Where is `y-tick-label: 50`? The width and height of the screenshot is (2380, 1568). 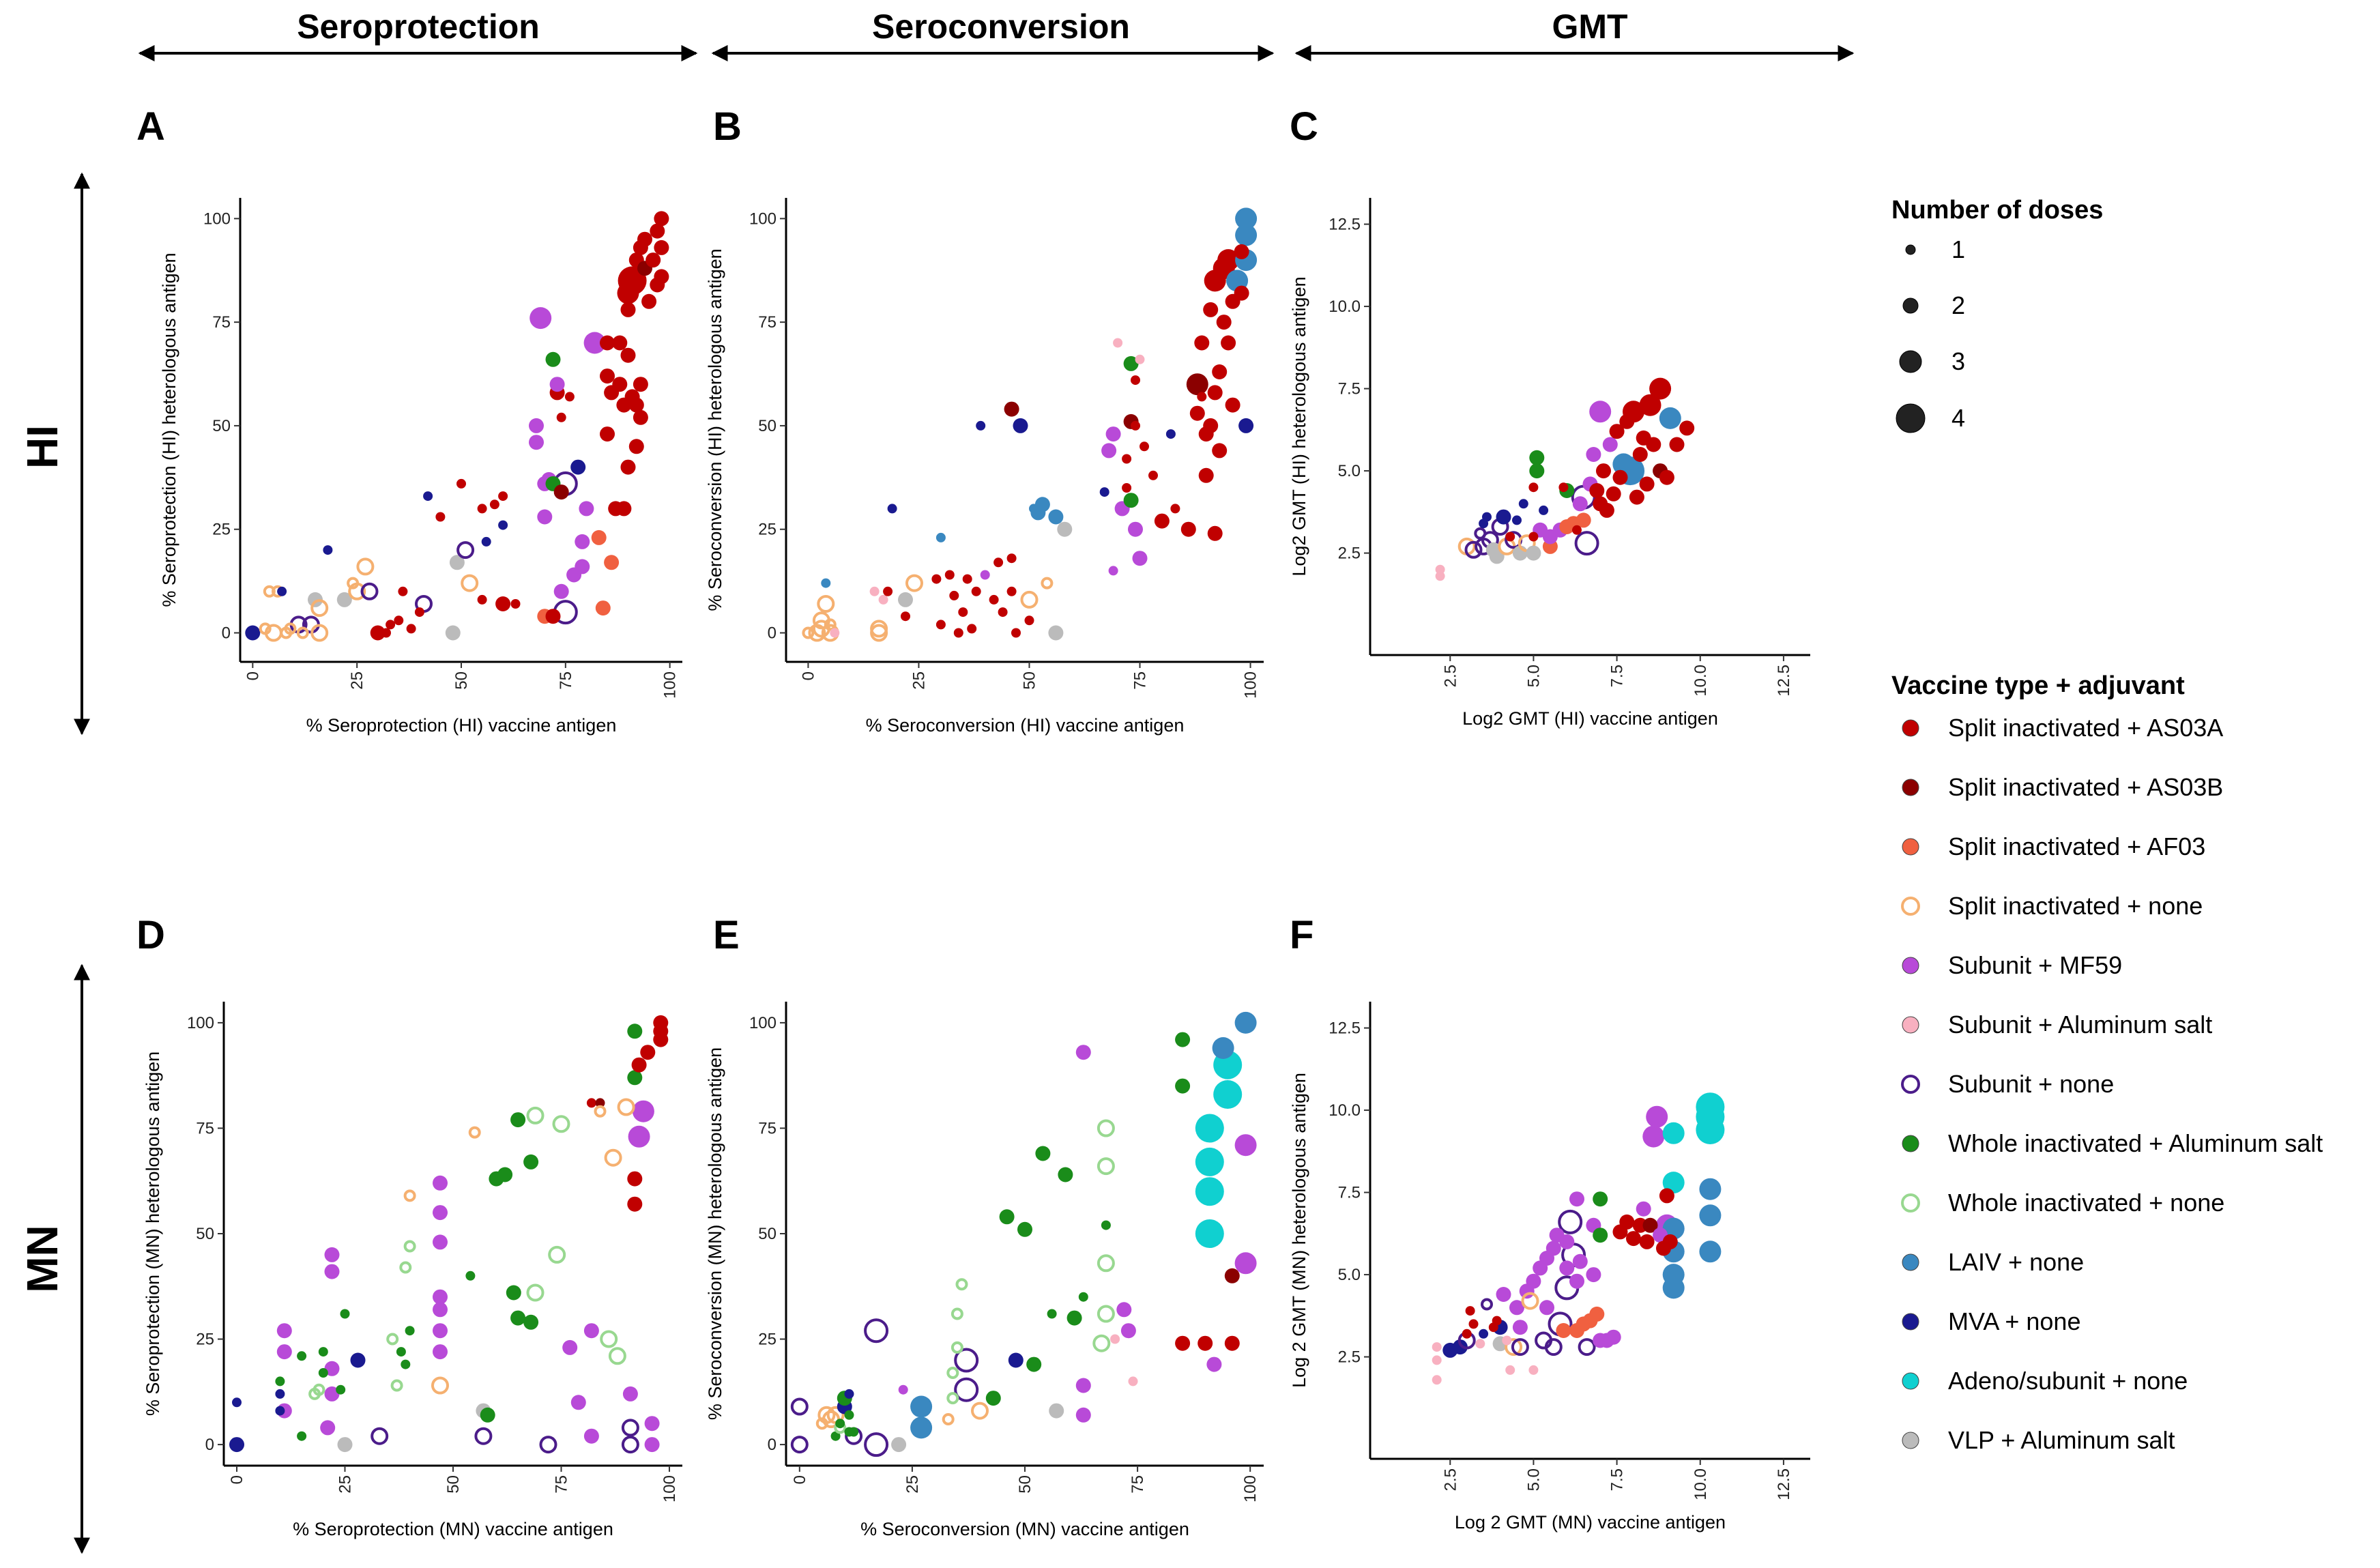 y-tick-label: 50 is located at coordinates (767, 1234).